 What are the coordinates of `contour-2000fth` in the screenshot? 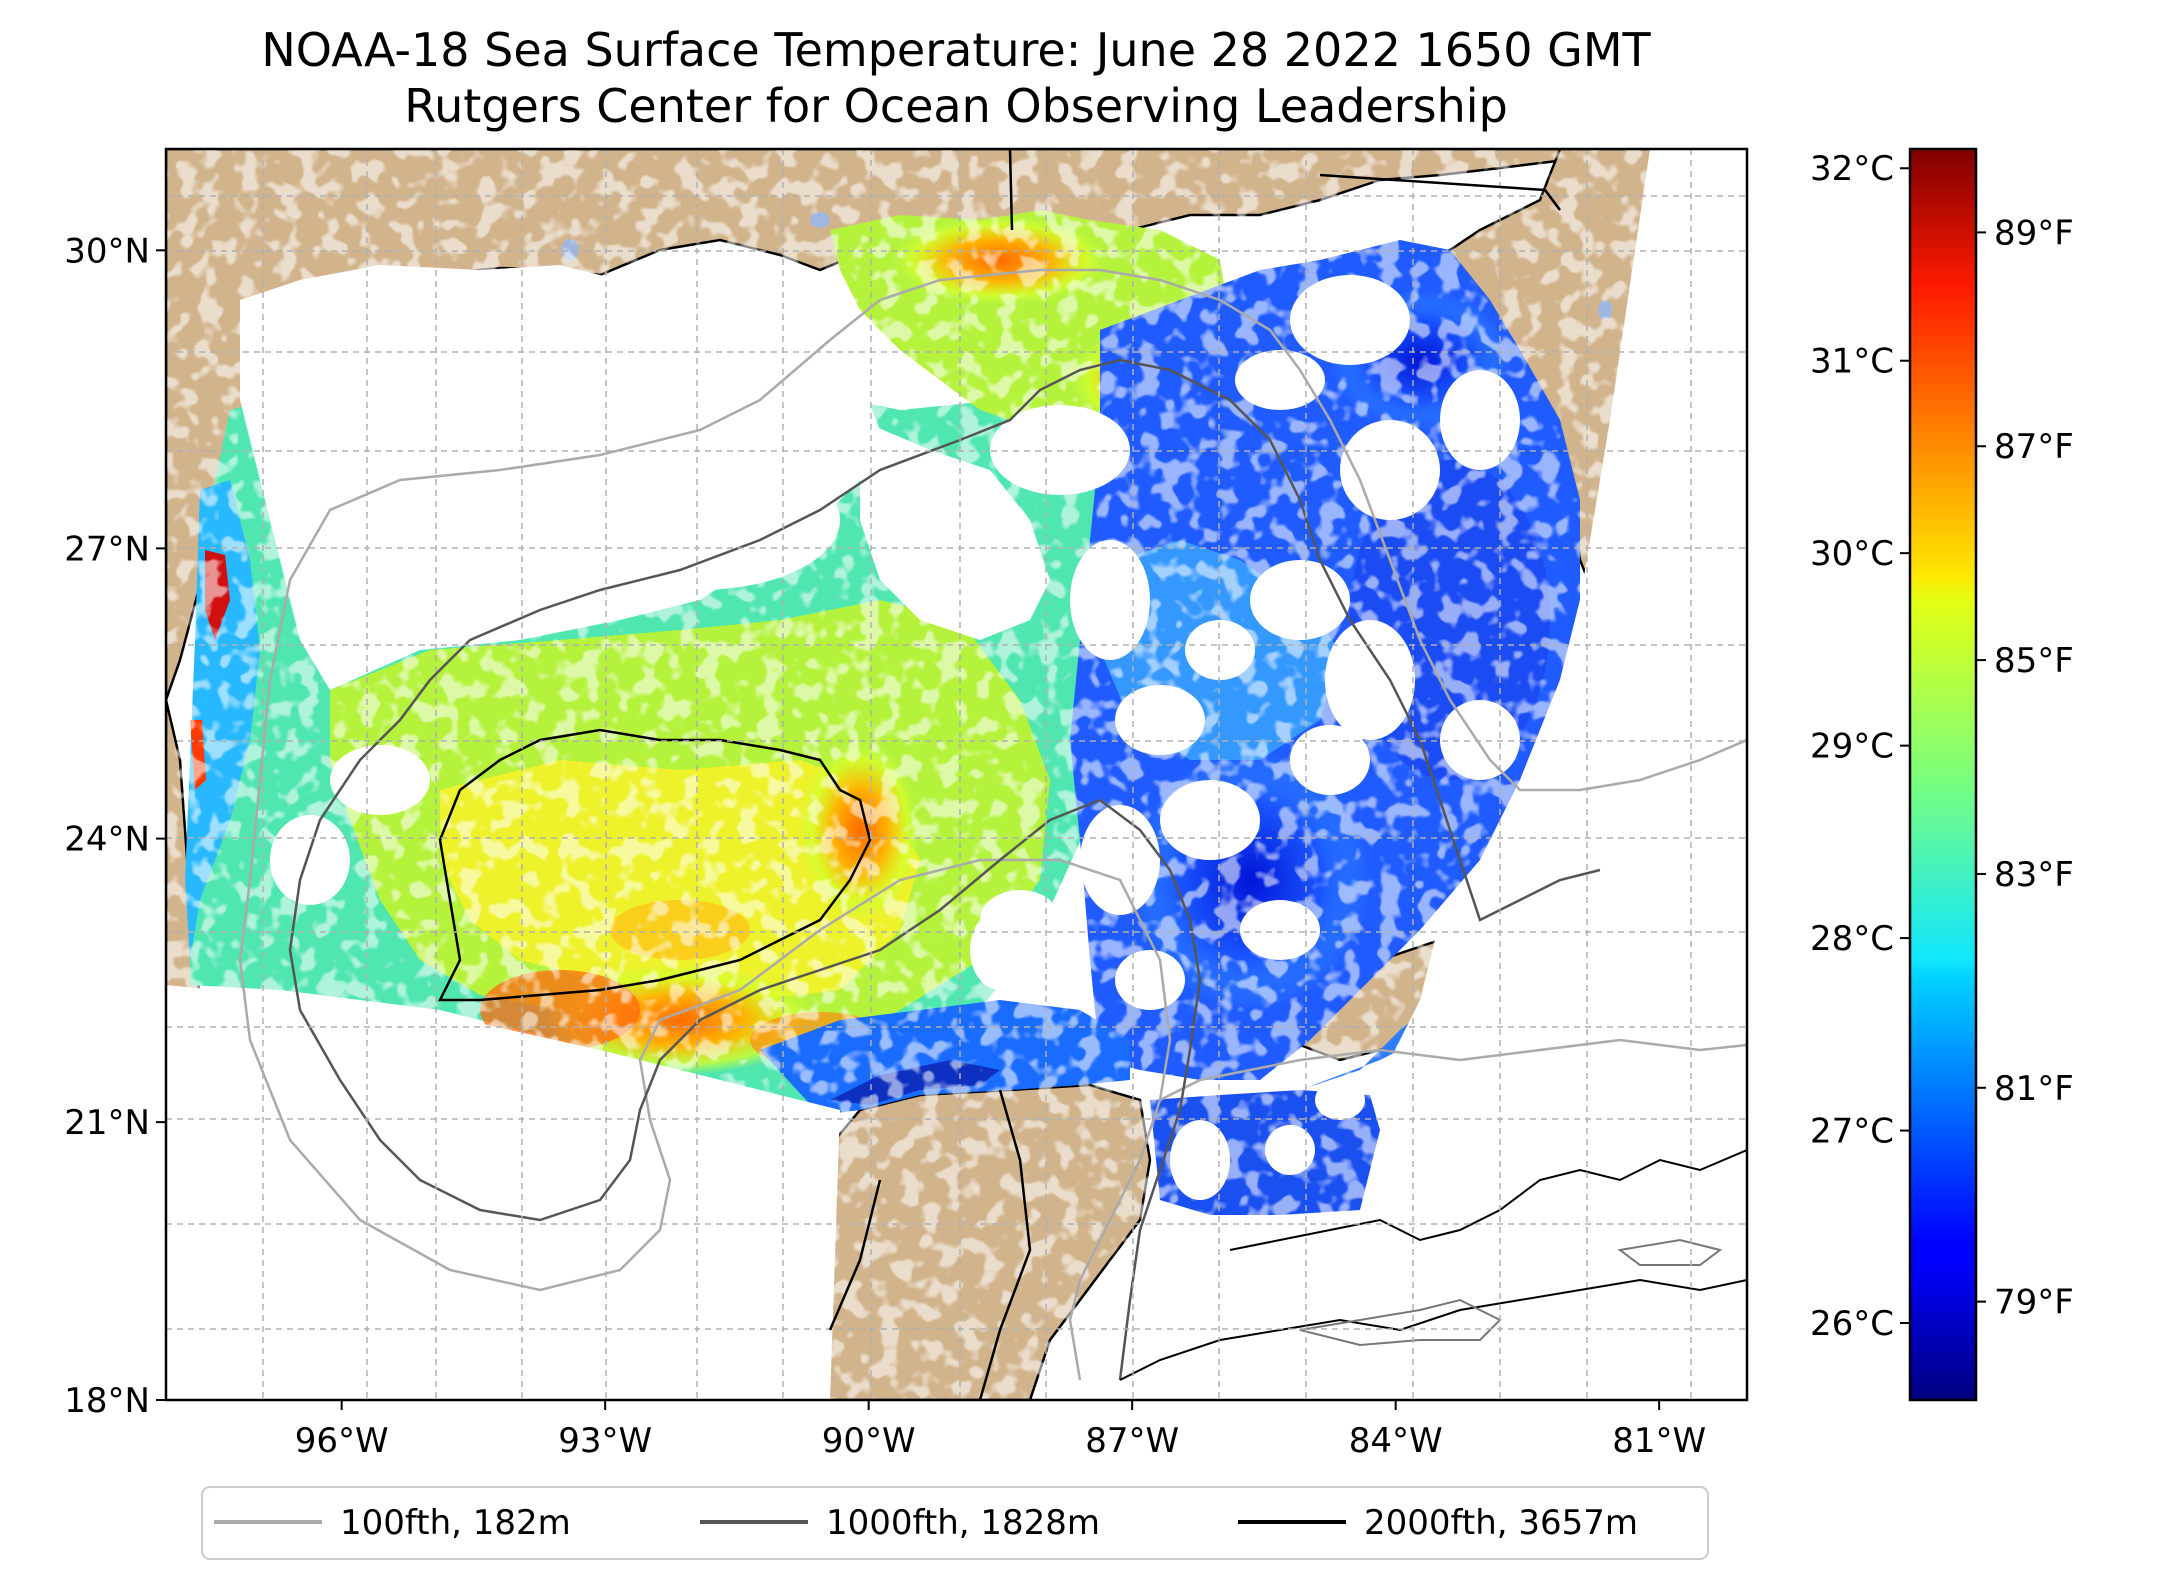 It's located at (654, 865).